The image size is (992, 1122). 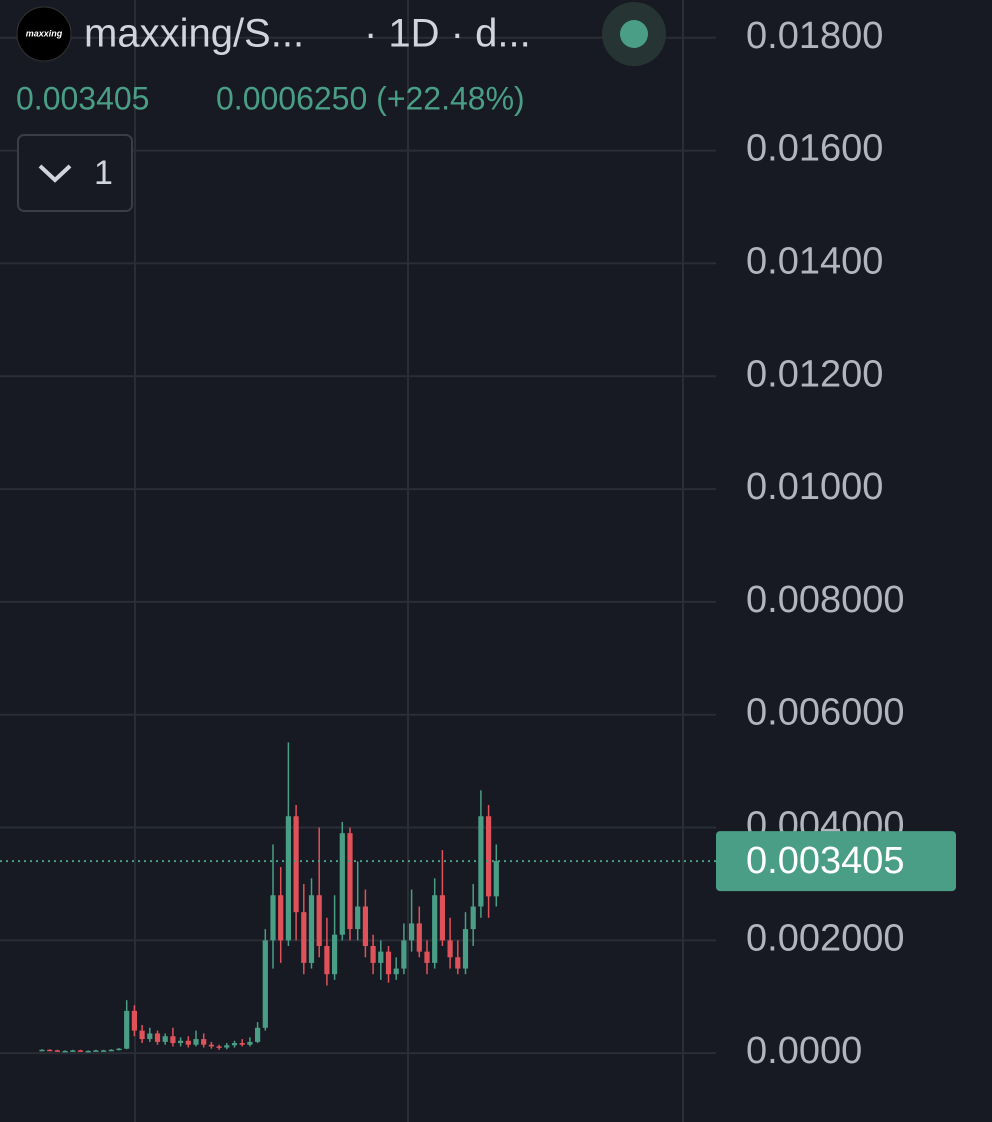 What do you see at coordinates (103, 173) in the screenshot?
I see `indicator-count: 1` at bounding box center [103, 173].